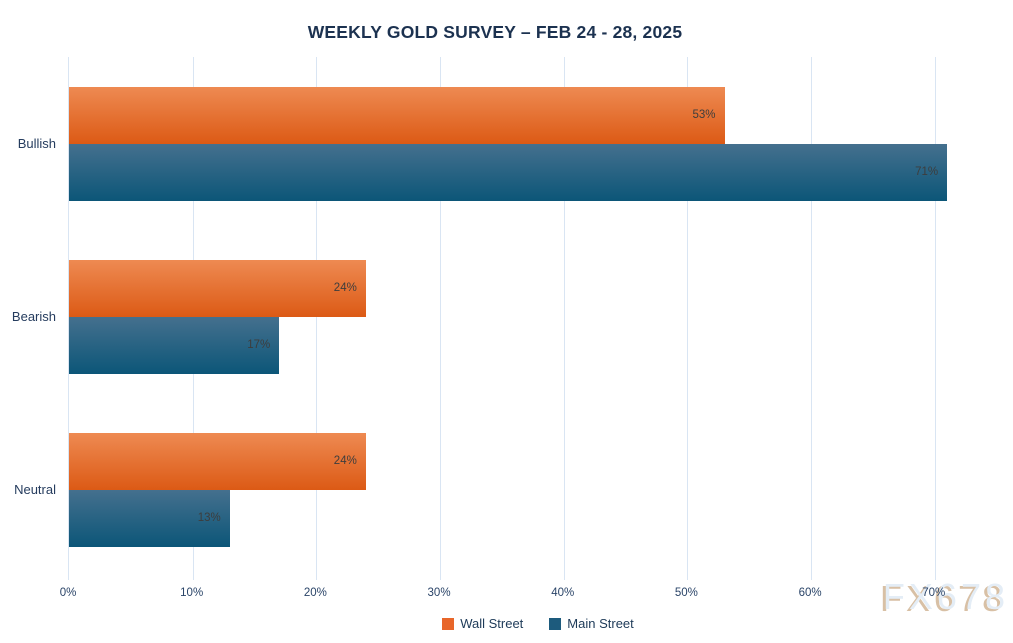 Image resolution: width=1013 pixels, height=643 pixels. I want to click on bar-main-street: 13%, so click(149, 518).